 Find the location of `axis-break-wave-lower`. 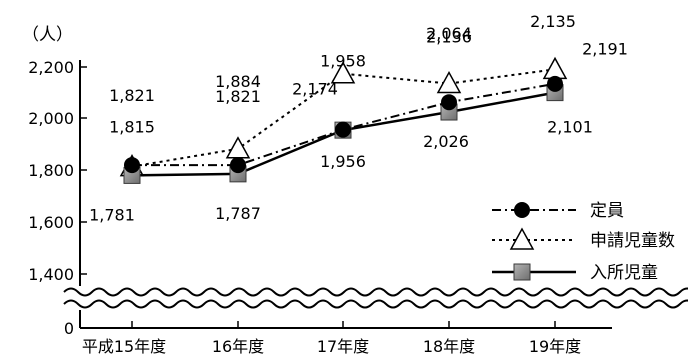

axis-break-wave-lower is located at coordinates (375, 304).